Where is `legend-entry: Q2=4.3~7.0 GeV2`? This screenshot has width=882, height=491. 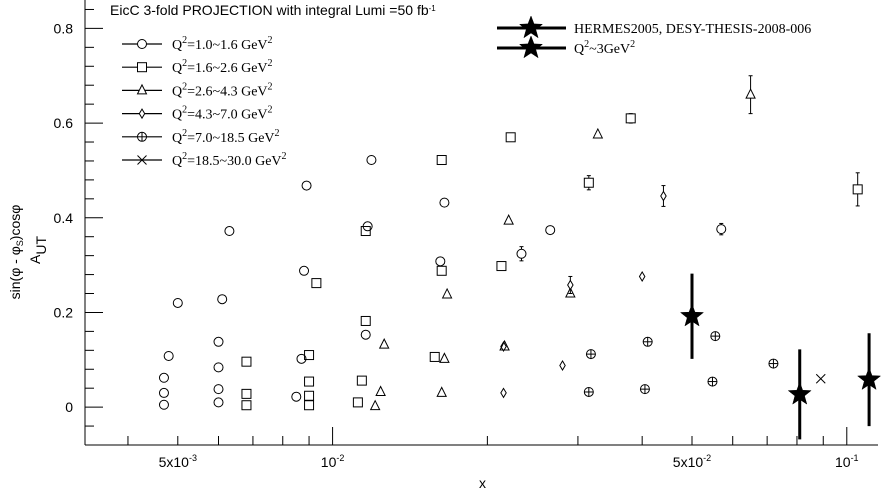
legend-entry: Q2=4.3~7.0 GeV2 is located at coordinates (197, 114).